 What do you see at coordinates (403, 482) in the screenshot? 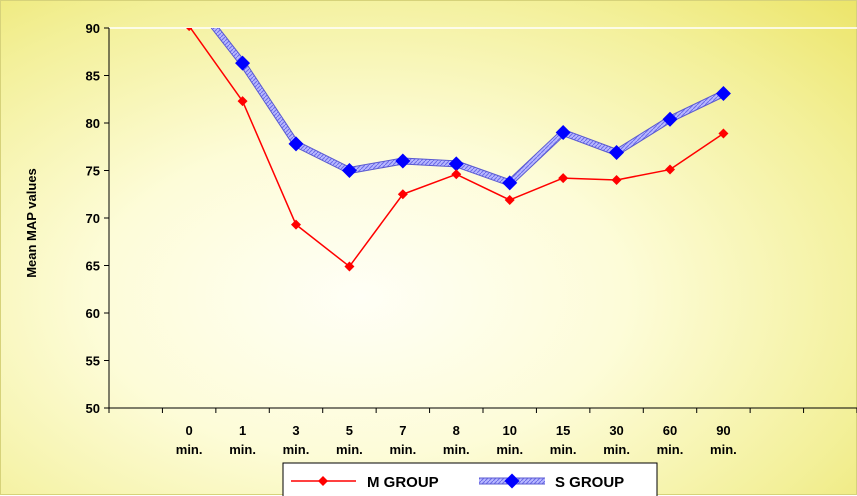
I see `legend-m-label: M GROUP` at bounding box center [403, 482].